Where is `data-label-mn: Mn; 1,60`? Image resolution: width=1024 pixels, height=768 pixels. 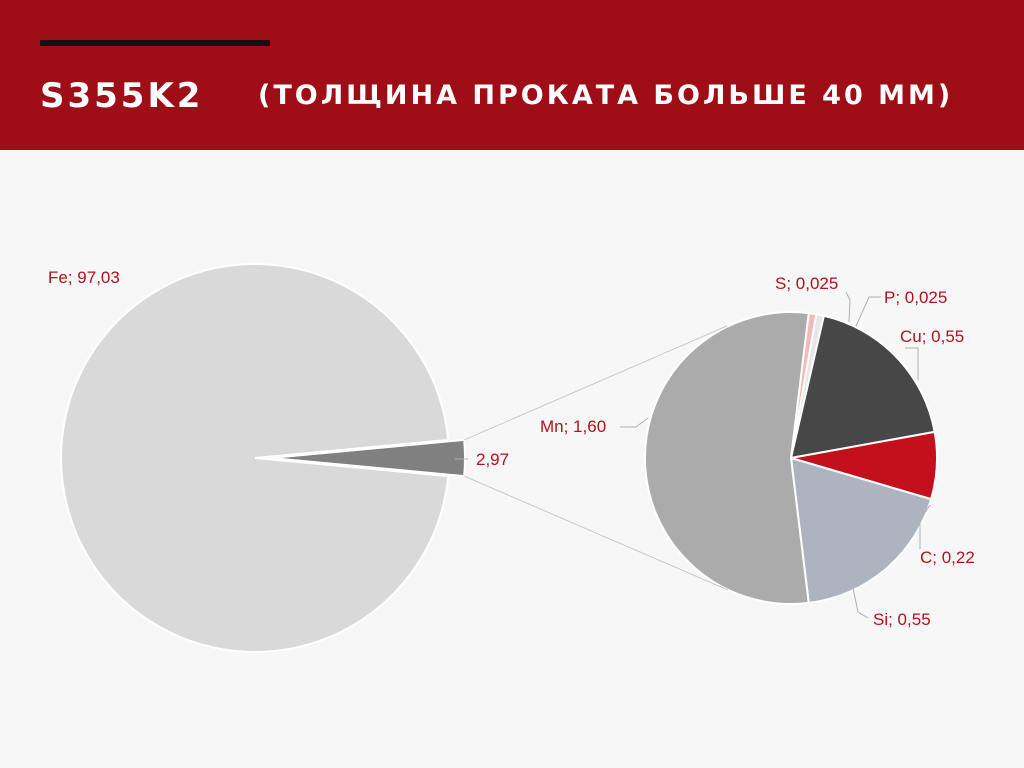
data-label-mn: Mn; 1,60 is located at coordinates (573, 426).